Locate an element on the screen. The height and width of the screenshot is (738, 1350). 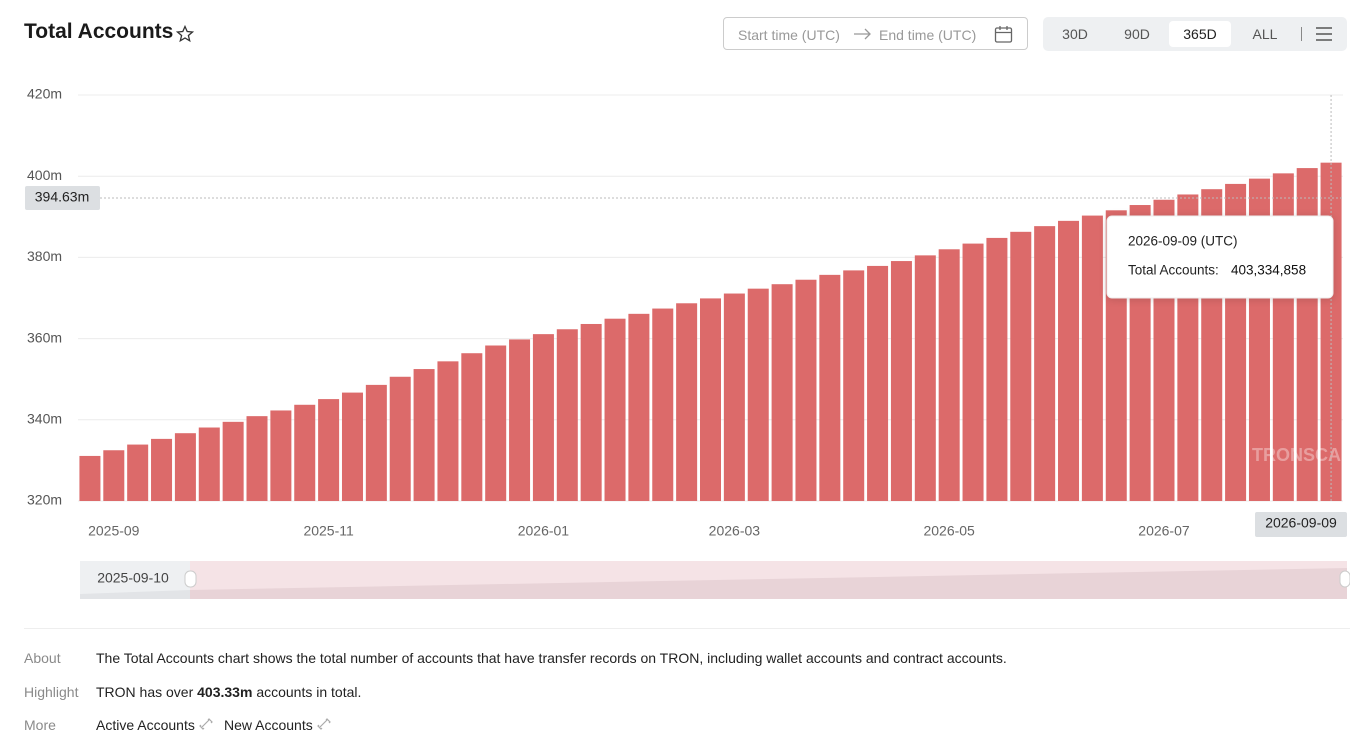
highlight-value: 403.33m is located at coordinates (225, 692).